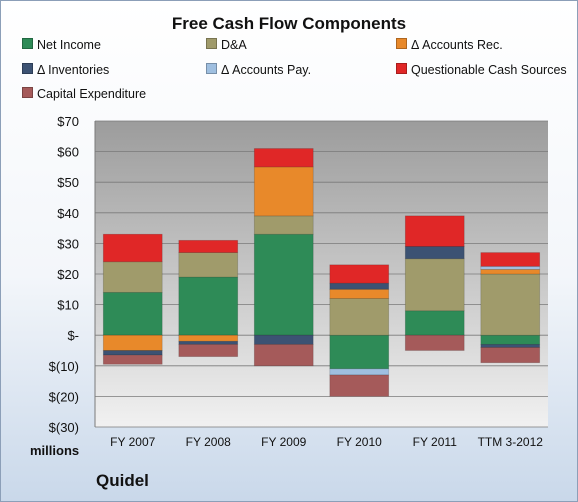 Image resolution: width=578 pixels, height=502 pixels. Describe the element at coordinates (511, 442) in the screenshot. I see `x-tick-label: TTM 3-2012` at that location.